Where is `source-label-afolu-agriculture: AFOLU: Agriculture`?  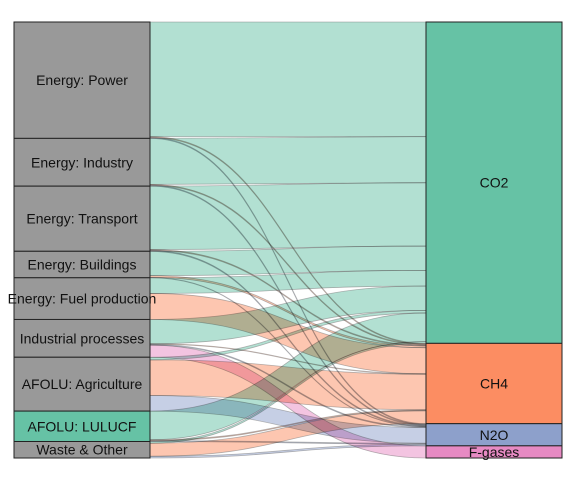
source-label-afolu-agriculture: AFOLU: Agriculture is located at coordinates (82, 384).